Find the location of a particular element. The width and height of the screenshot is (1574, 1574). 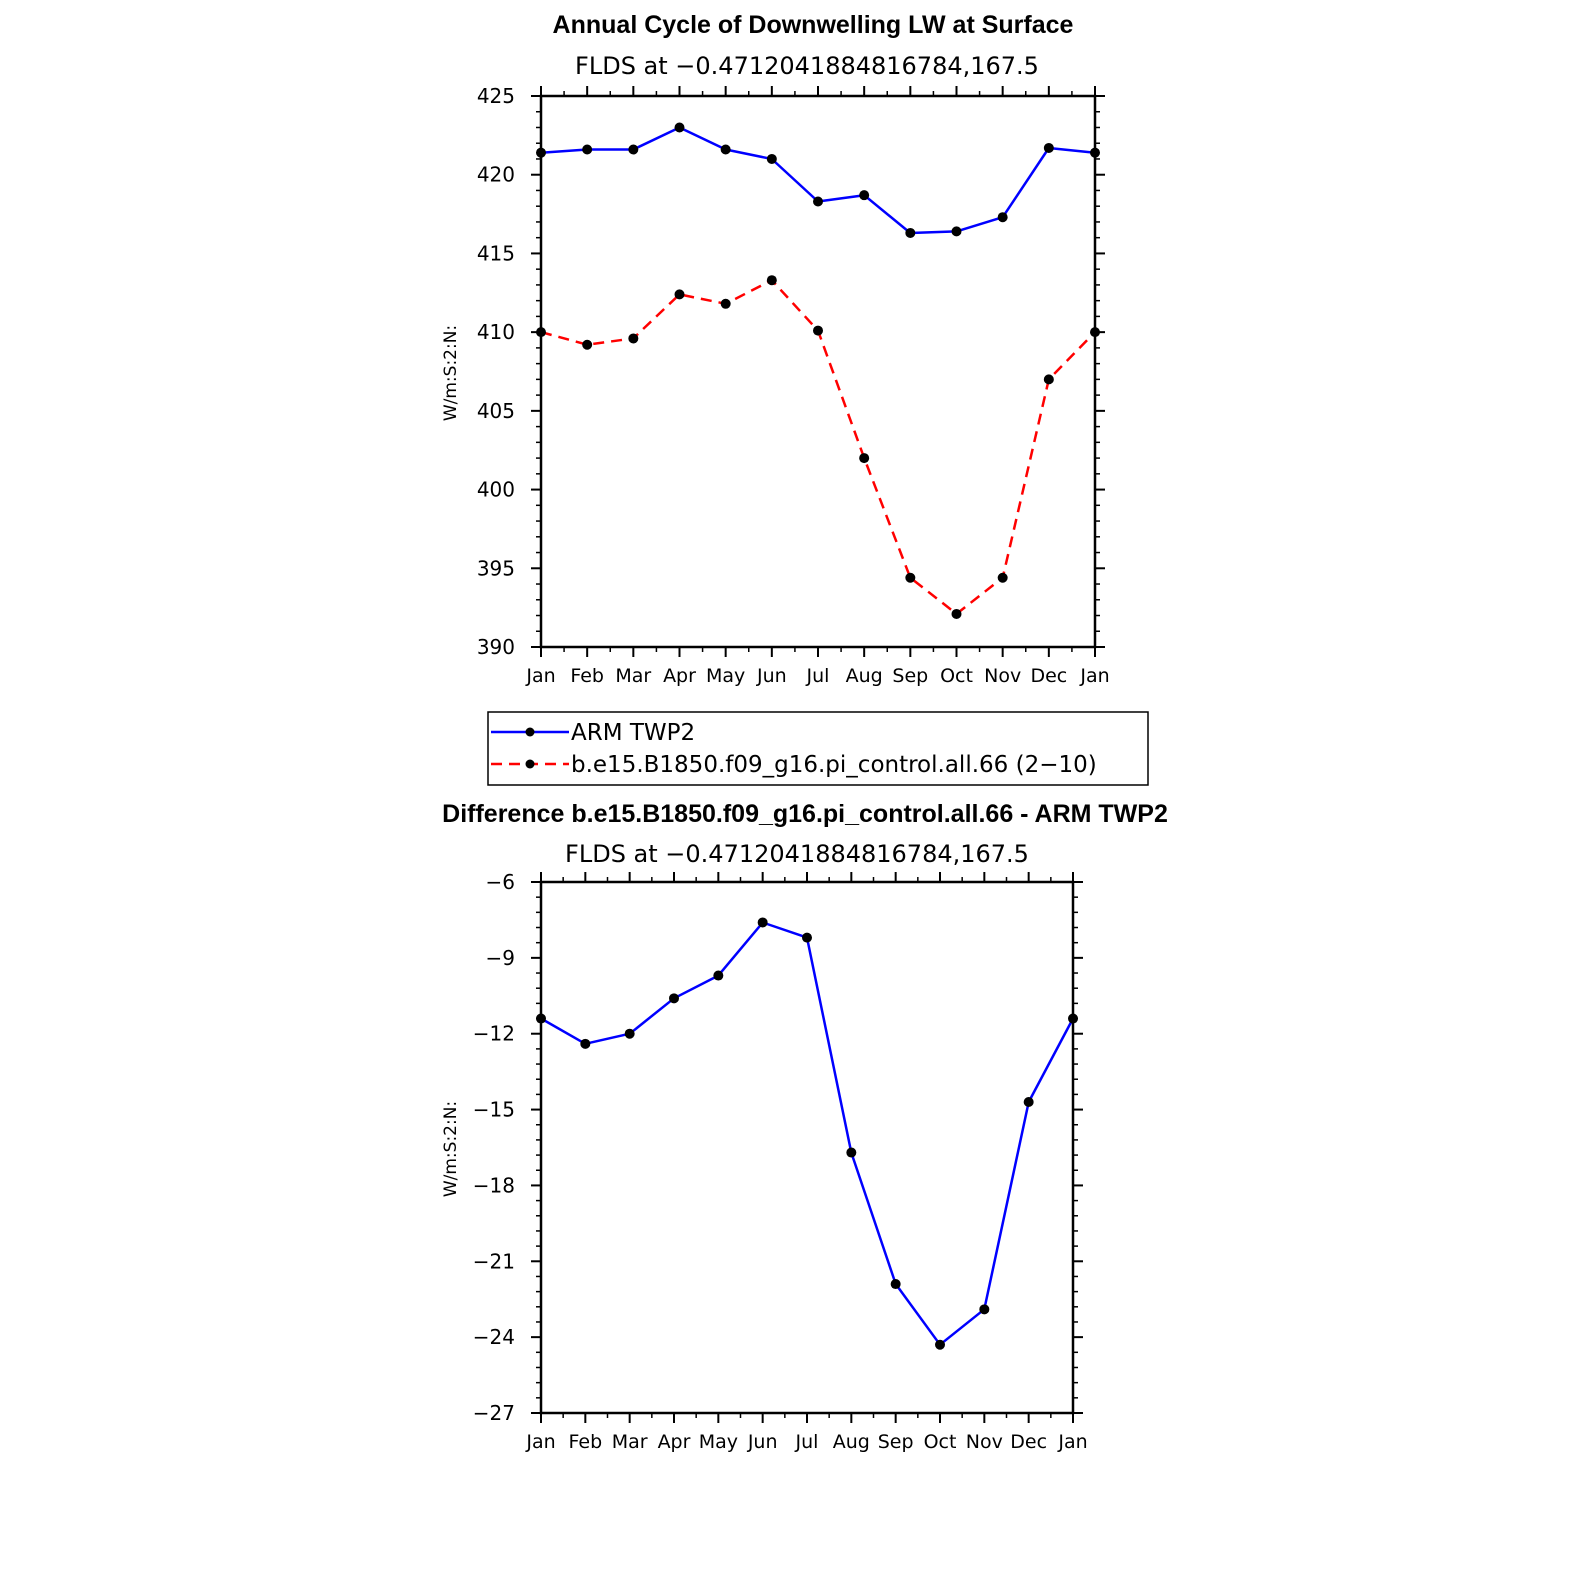

y-tick-label: −15 is located at coordinates (494, 1110).